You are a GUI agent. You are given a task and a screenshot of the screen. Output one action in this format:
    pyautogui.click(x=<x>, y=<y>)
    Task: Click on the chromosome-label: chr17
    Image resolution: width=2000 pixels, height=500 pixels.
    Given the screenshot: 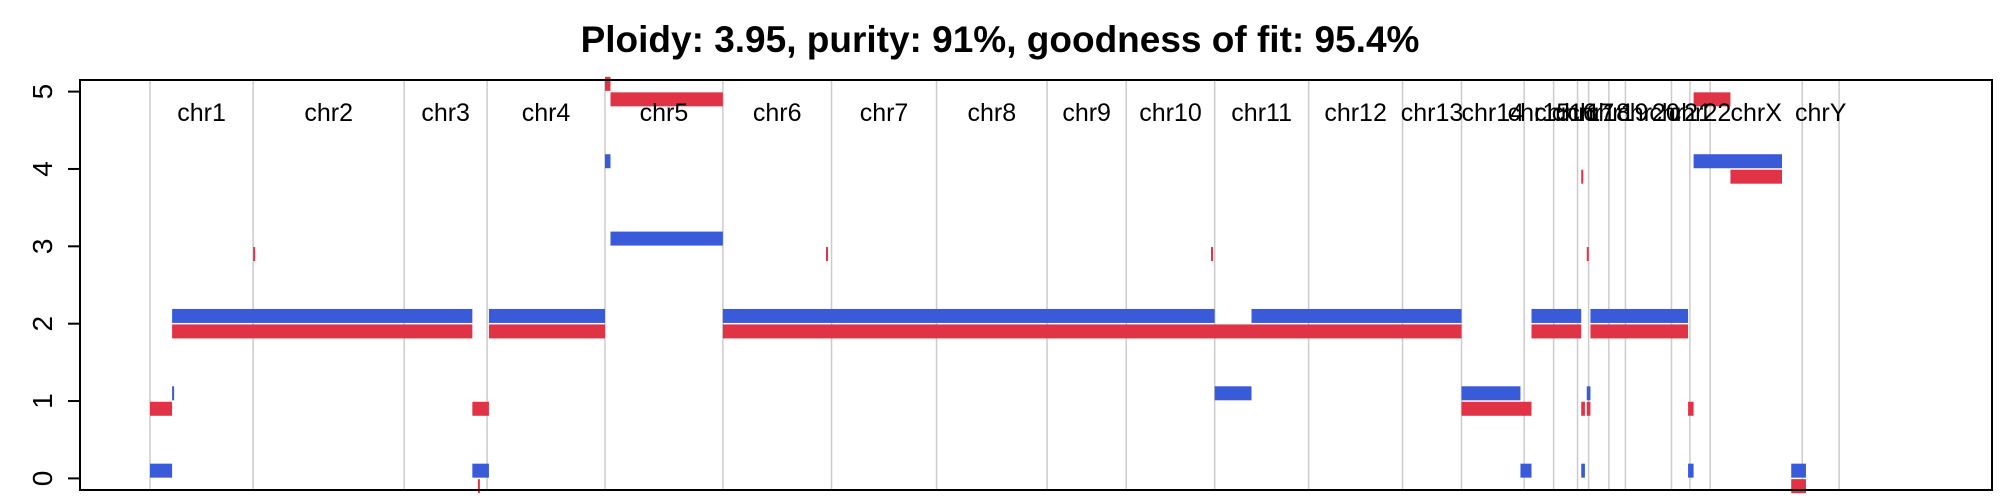 What is the action you would take?
    pyautogui.click(x=1583, y=113)
    